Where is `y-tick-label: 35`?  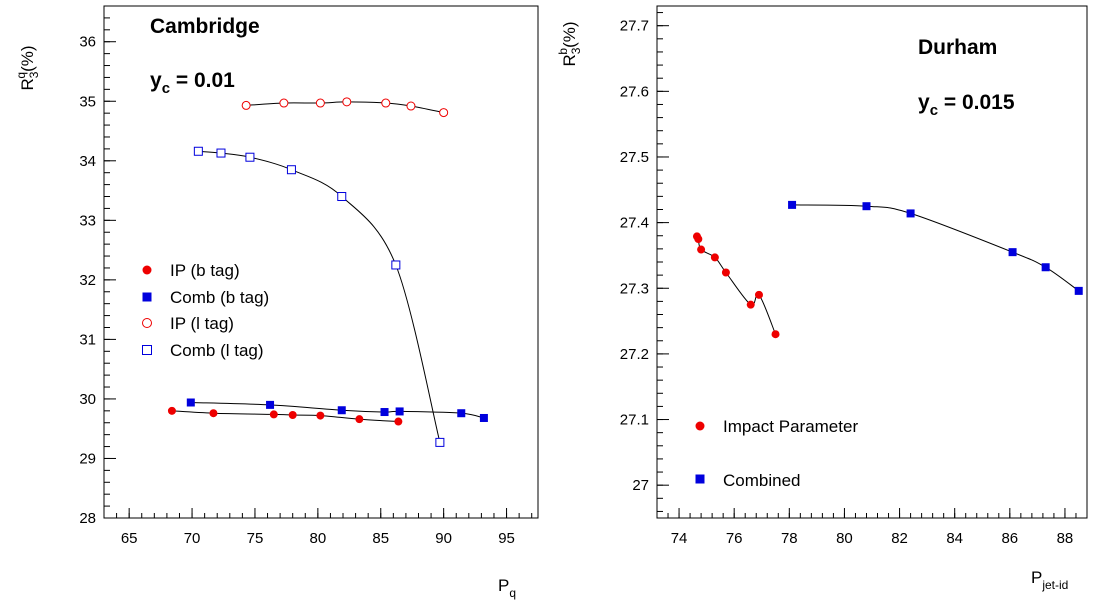 y-tick-label: 35 is located at coordinates (87, 101).